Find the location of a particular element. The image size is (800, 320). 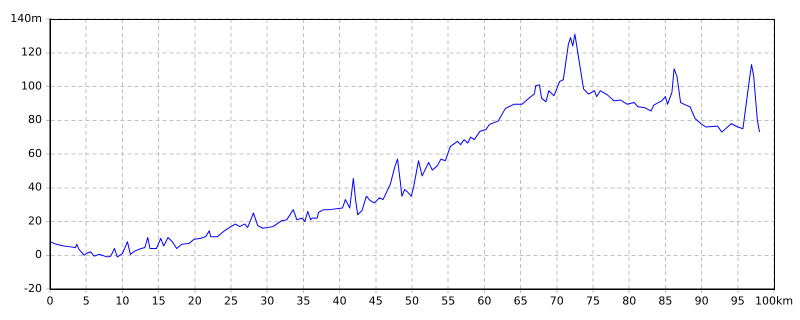

x-tick-label: 35 is located at coordinates (303, 301).